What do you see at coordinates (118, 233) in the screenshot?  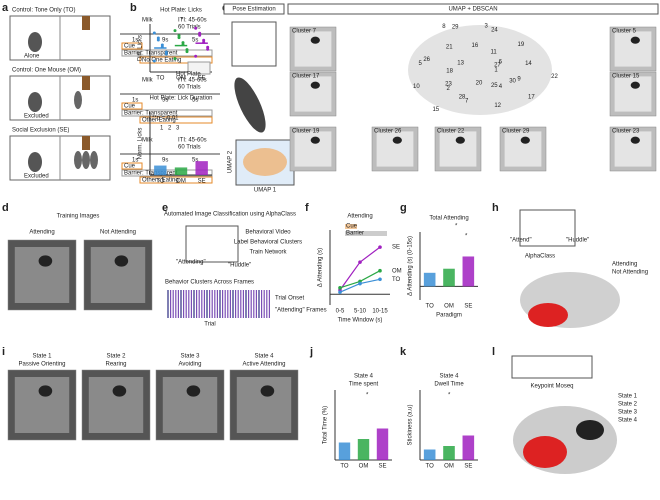 I see `image-label: Not Attending` at bounding box center [118, 233].